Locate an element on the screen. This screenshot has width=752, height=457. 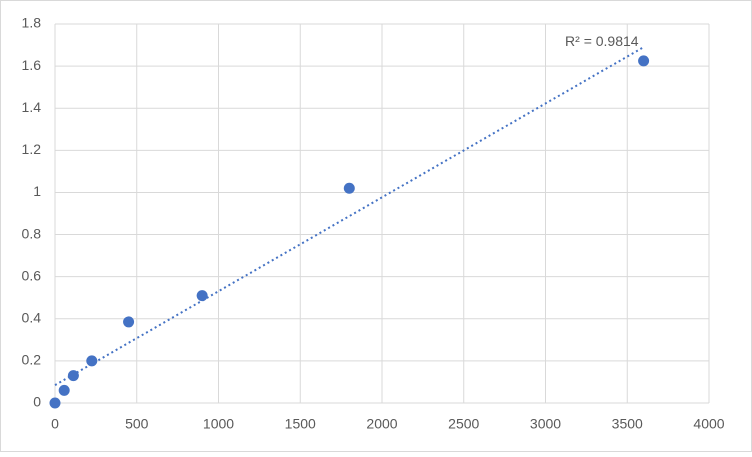
x-tick-label: 500 is located at coordinates (137, 424).